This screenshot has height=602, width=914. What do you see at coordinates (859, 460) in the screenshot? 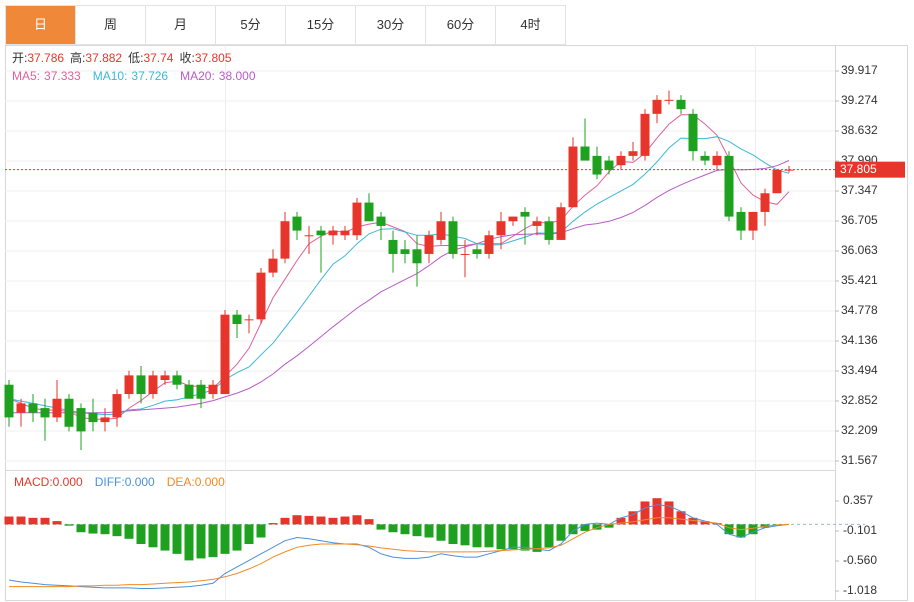
I see `y-tick-label: 31.567` at bounding box center [859, 460].